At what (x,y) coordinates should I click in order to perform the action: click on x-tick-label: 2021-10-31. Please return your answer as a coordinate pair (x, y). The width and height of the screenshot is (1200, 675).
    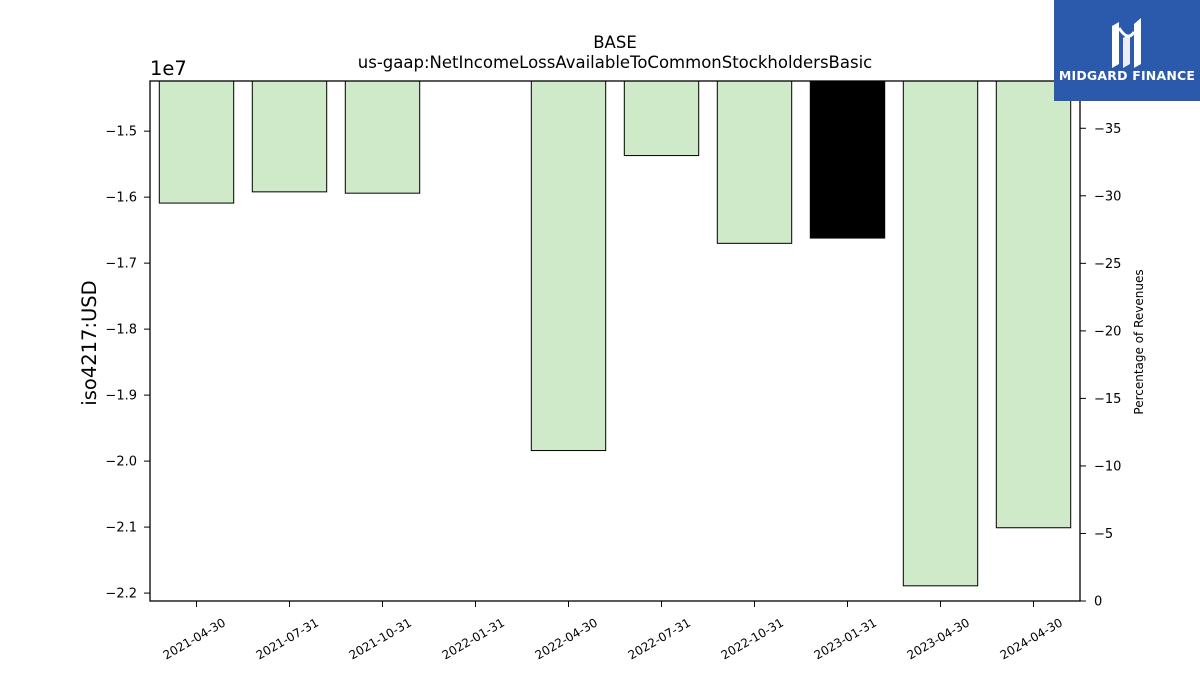
    Looking at the image, I should click on (380, 638).